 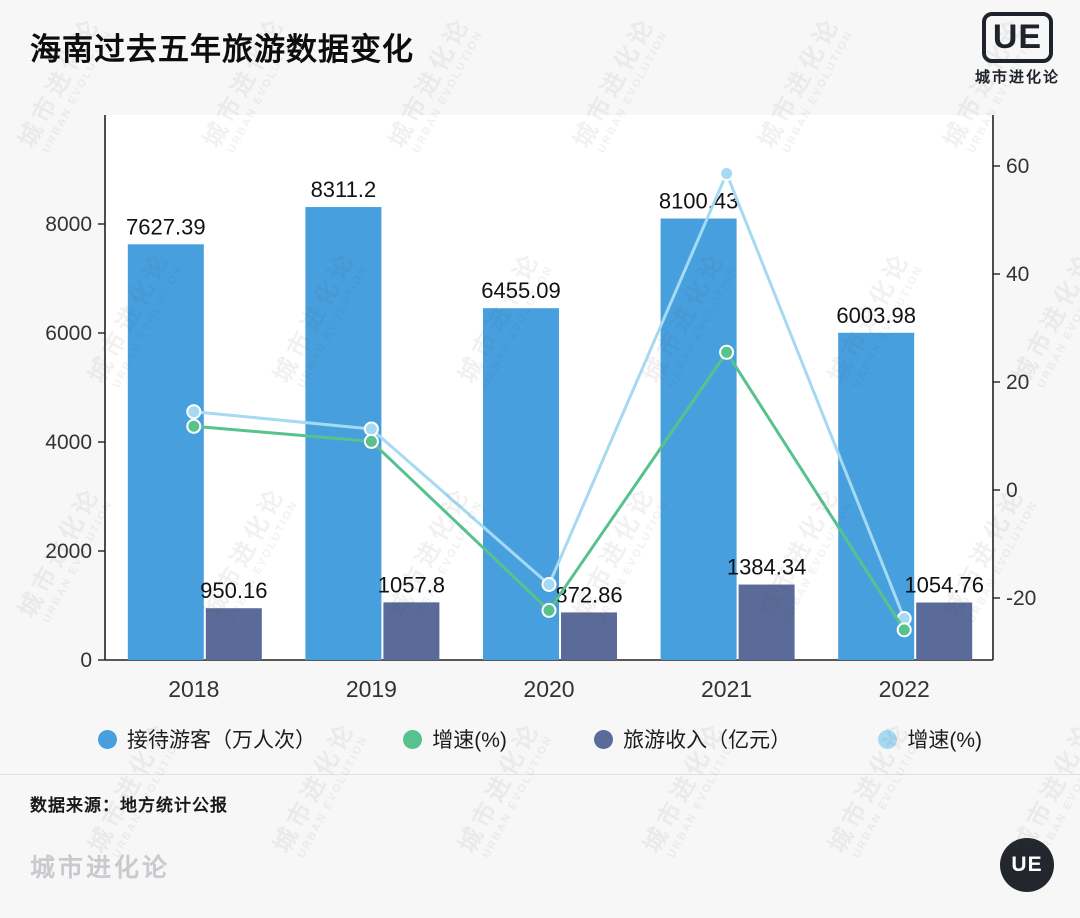 I want to click on category-label: 2019, so click(x=371, y=689).